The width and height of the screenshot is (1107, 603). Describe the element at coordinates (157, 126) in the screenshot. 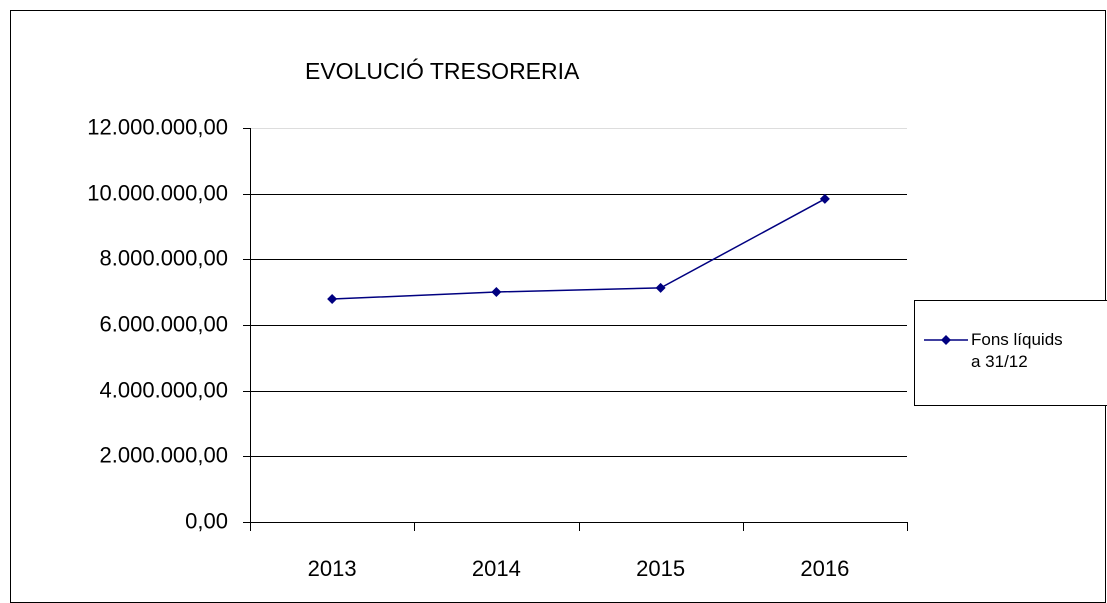

I see `y-tick-label: 12.000.000,00` at that location.